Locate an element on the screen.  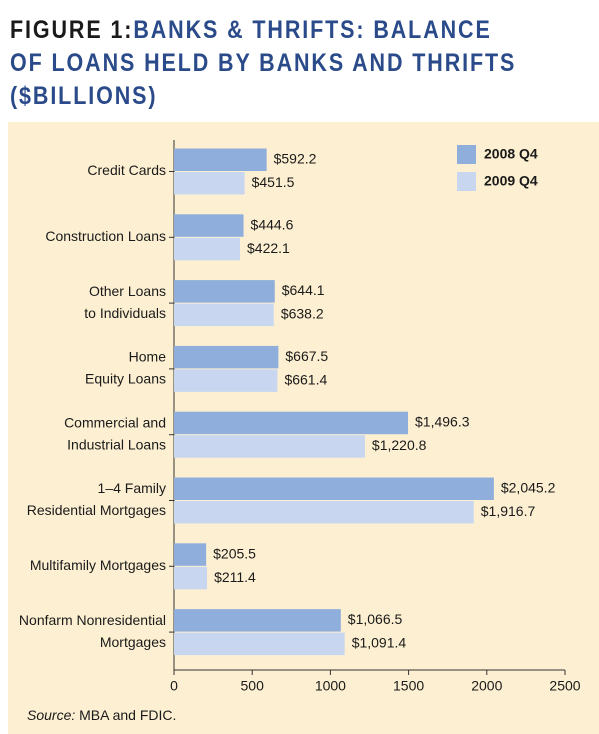
data-label: $444.6 is located at coordinates (272, 224).